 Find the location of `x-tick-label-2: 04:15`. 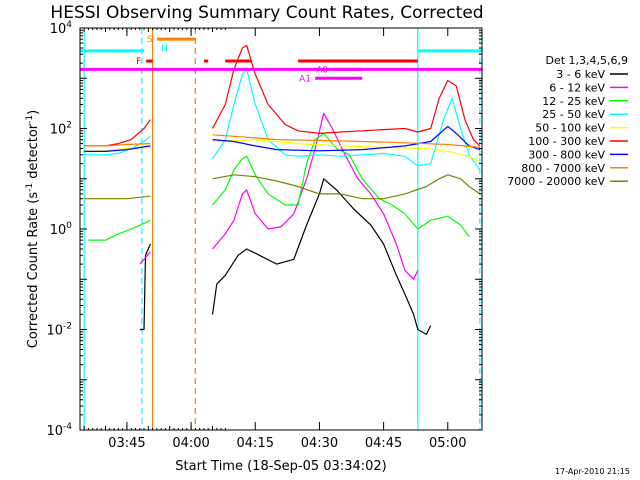

x-tick-label-2: 04:15 is located at coordinates (255, 443).